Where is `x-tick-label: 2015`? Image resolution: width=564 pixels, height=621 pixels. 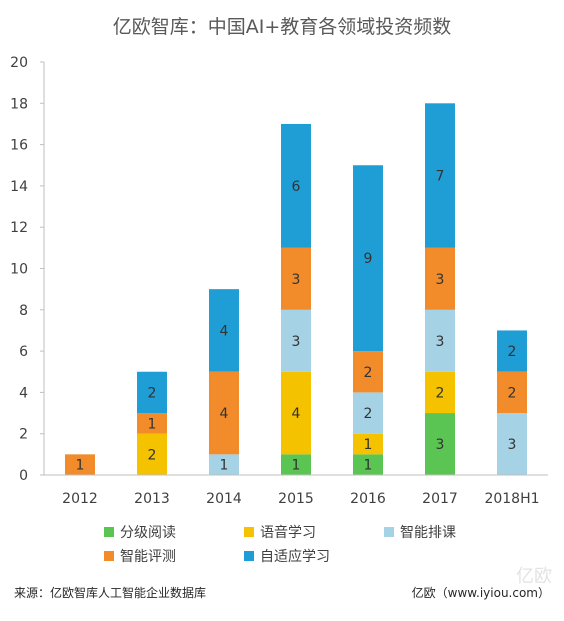
x-tick-label: 2015 is located at coordinates (296, 499).